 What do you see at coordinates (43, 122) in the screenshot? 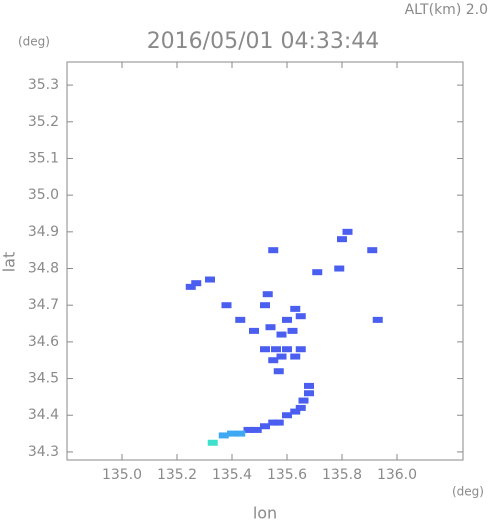
I see `y-tick-label: 35.2` at bounding box center [43, 122].